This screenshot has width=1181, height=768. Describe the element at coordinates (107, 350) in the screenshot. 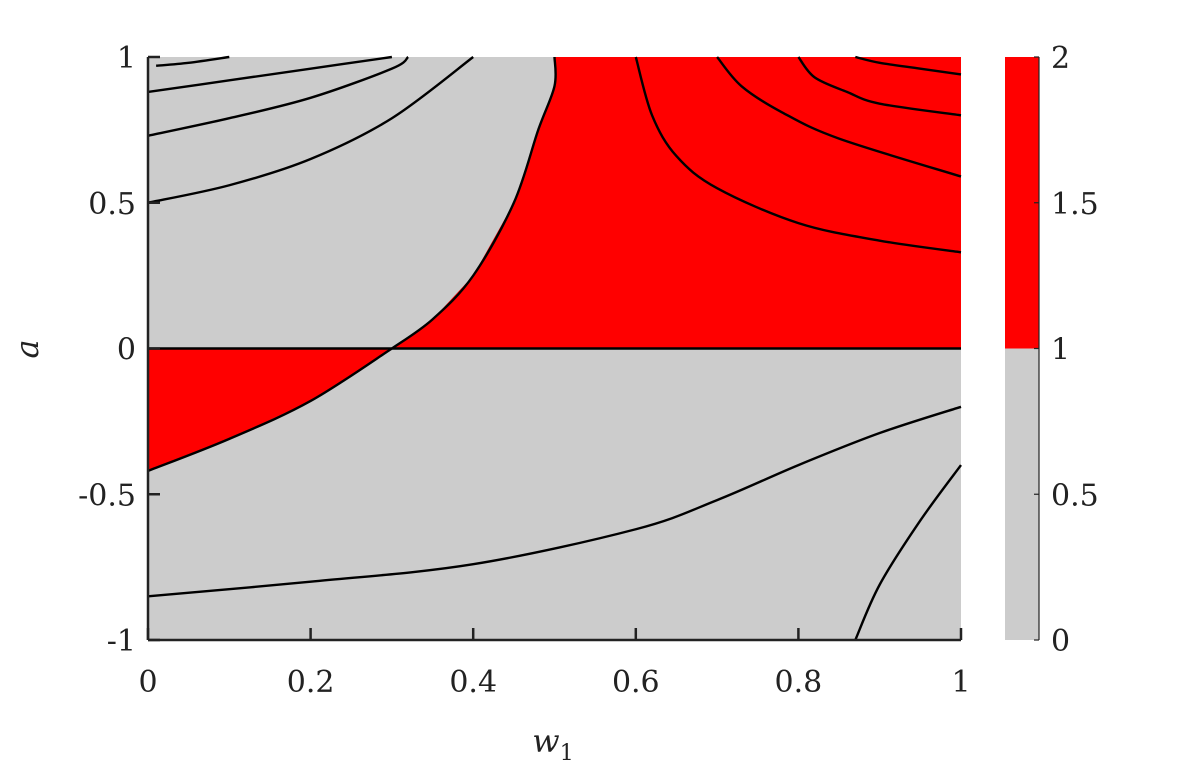

I see `y-tick-labels: -1 -0.5 0 0.5 1` at that location.